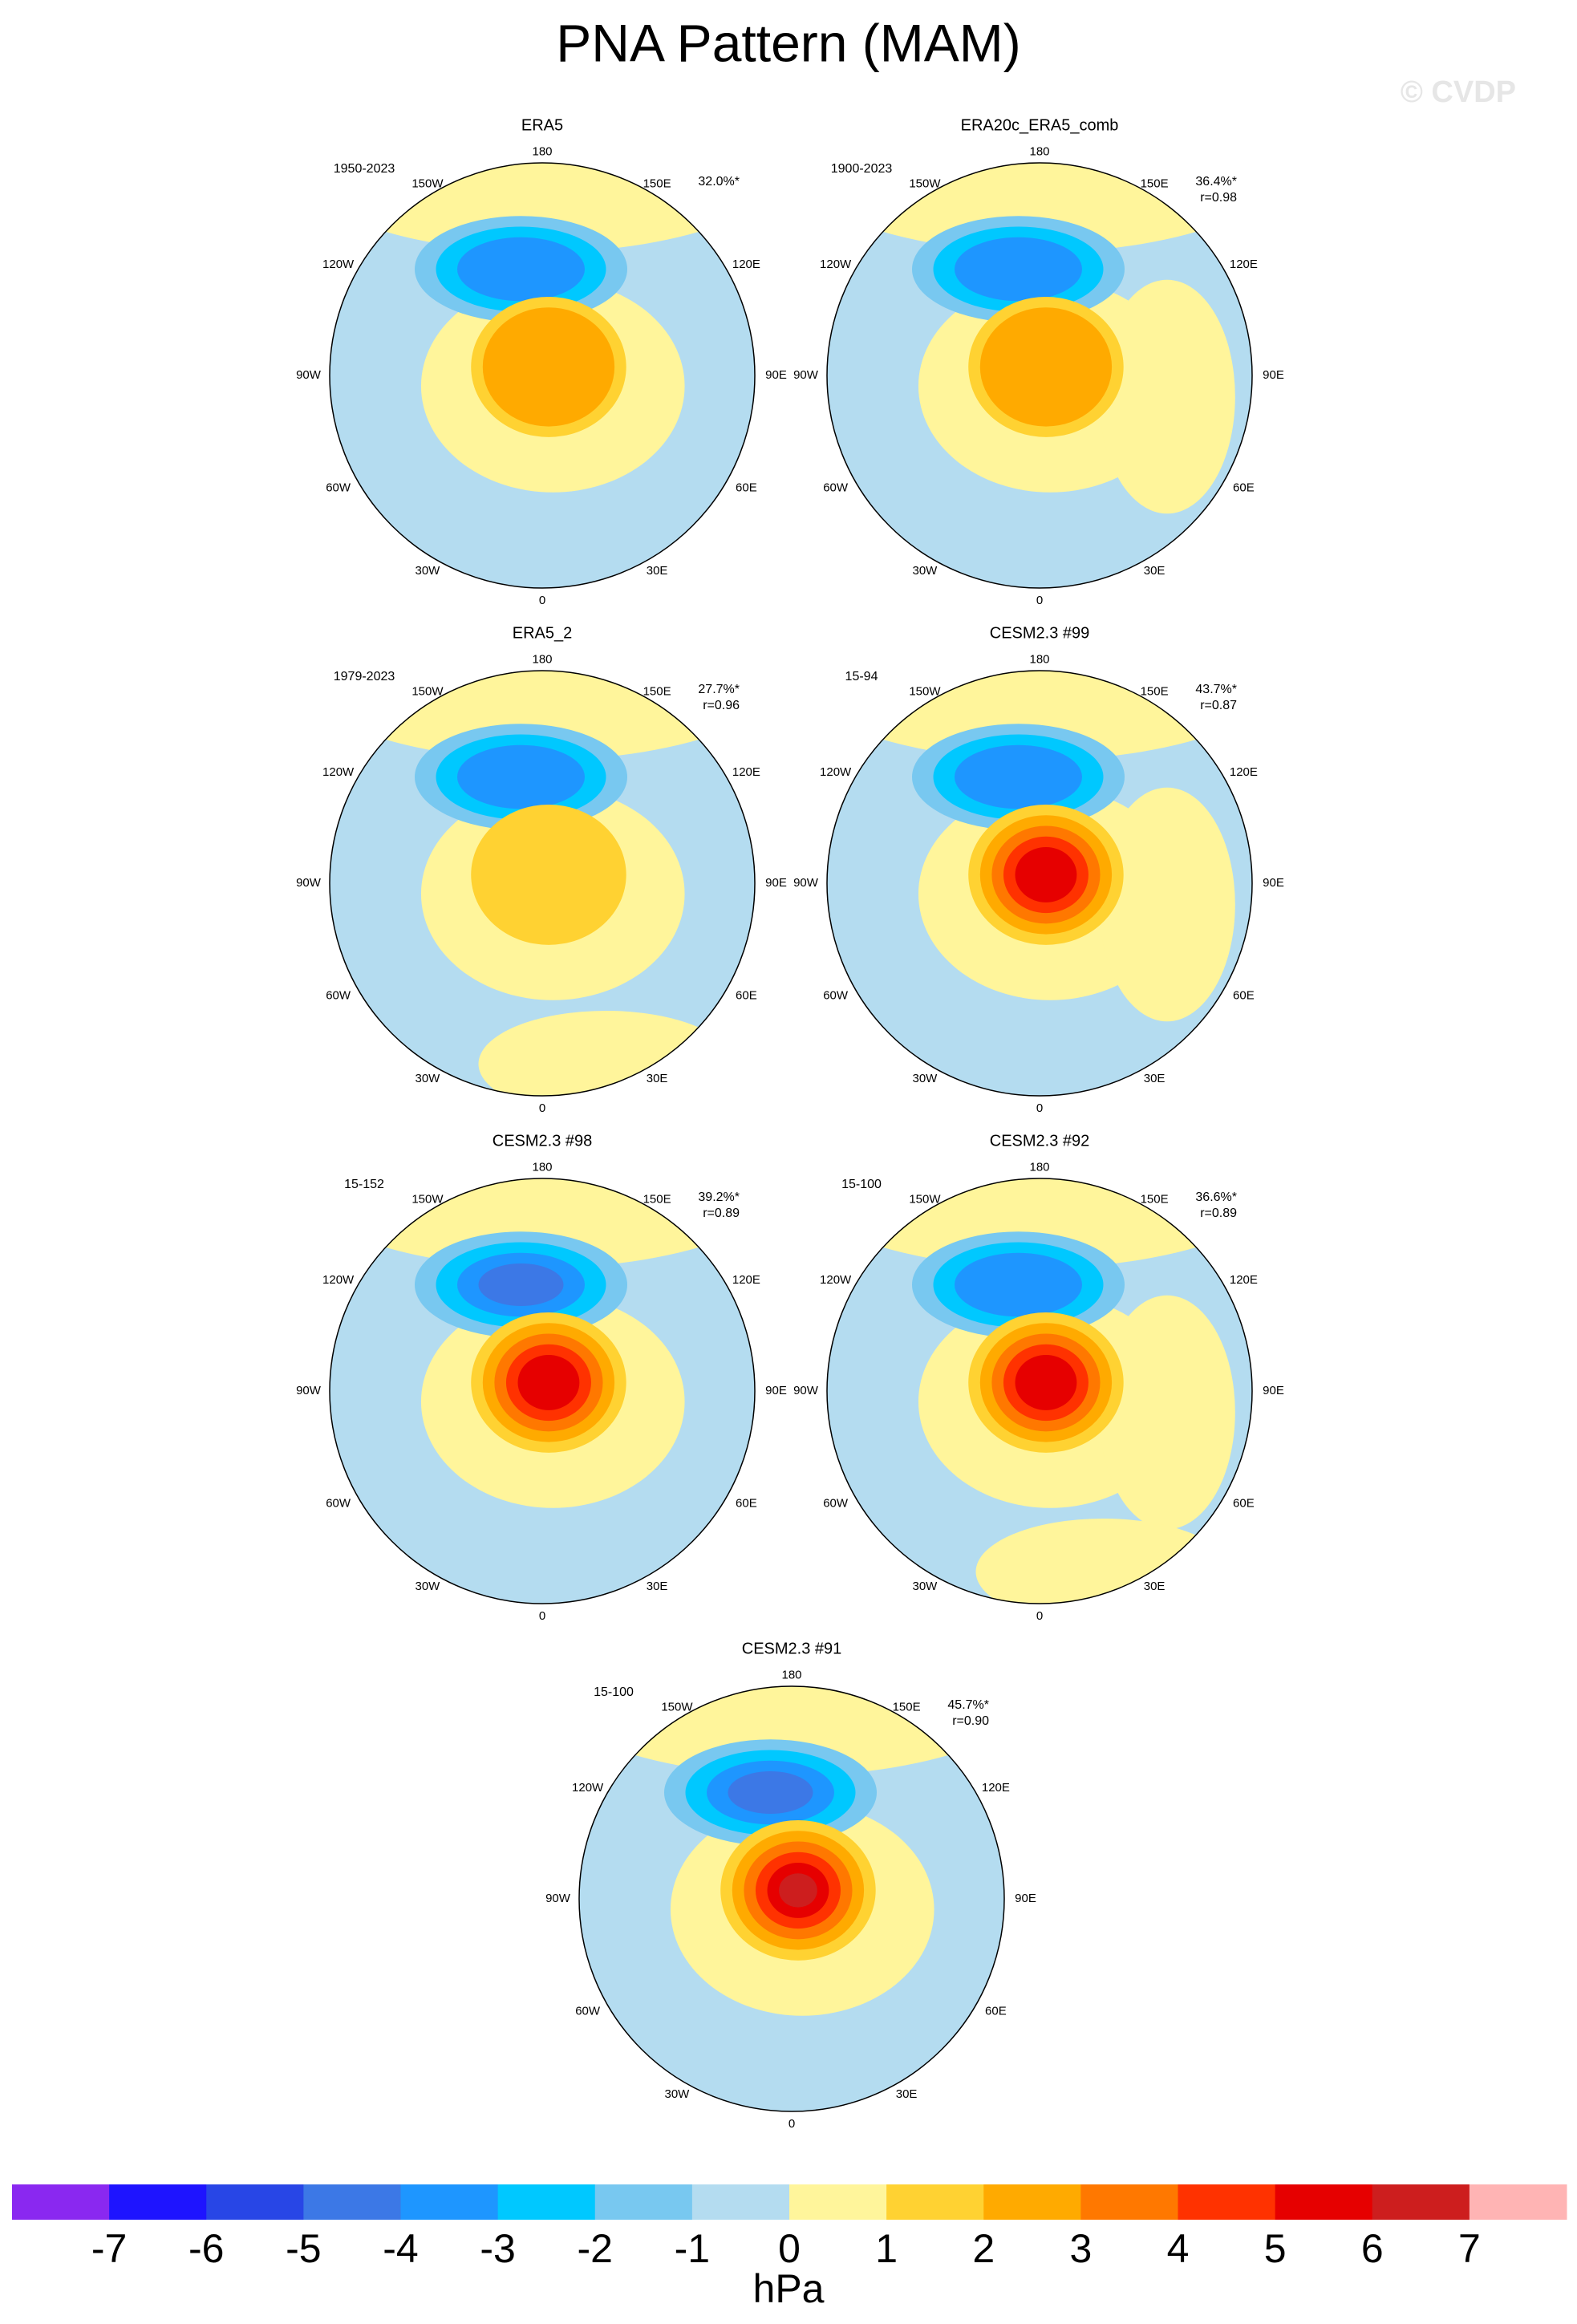 The width and height of the screenshot is (1577, 2324). Describe the element at coordinates (364, 1184) in the screenshot. I see `panel-period: 15-152` at that location.